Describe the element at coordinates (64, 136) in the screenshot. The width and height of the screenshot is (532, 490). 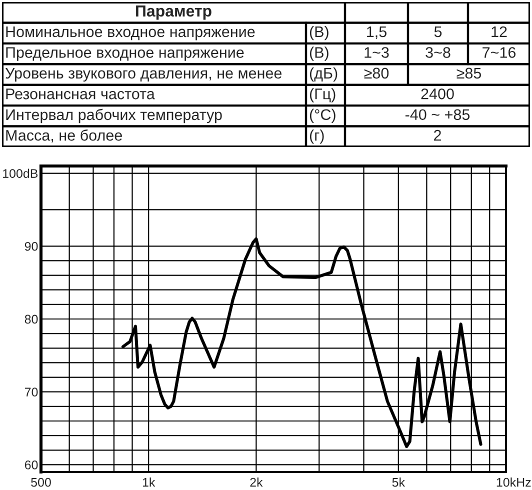
I see `category-label: Масса, не более` at that location.